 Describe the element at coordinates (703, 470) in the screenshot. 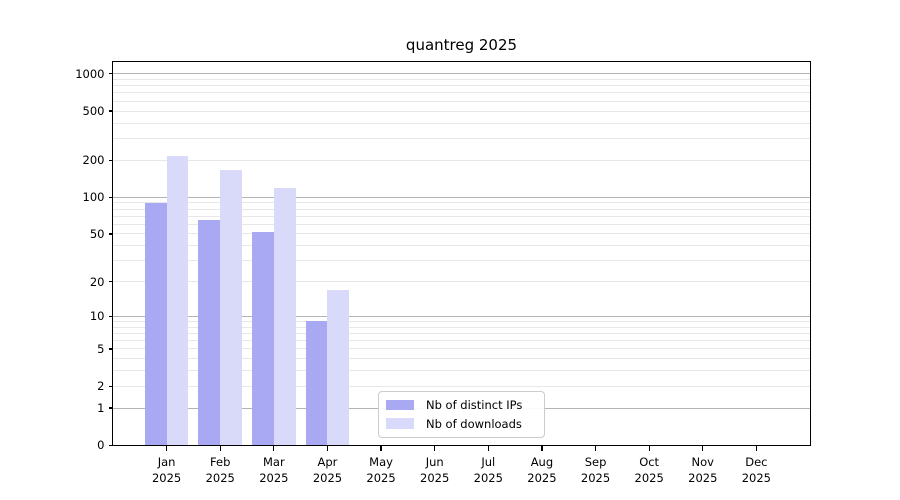

I see `x-tick-label: Nov 2025` at that location.